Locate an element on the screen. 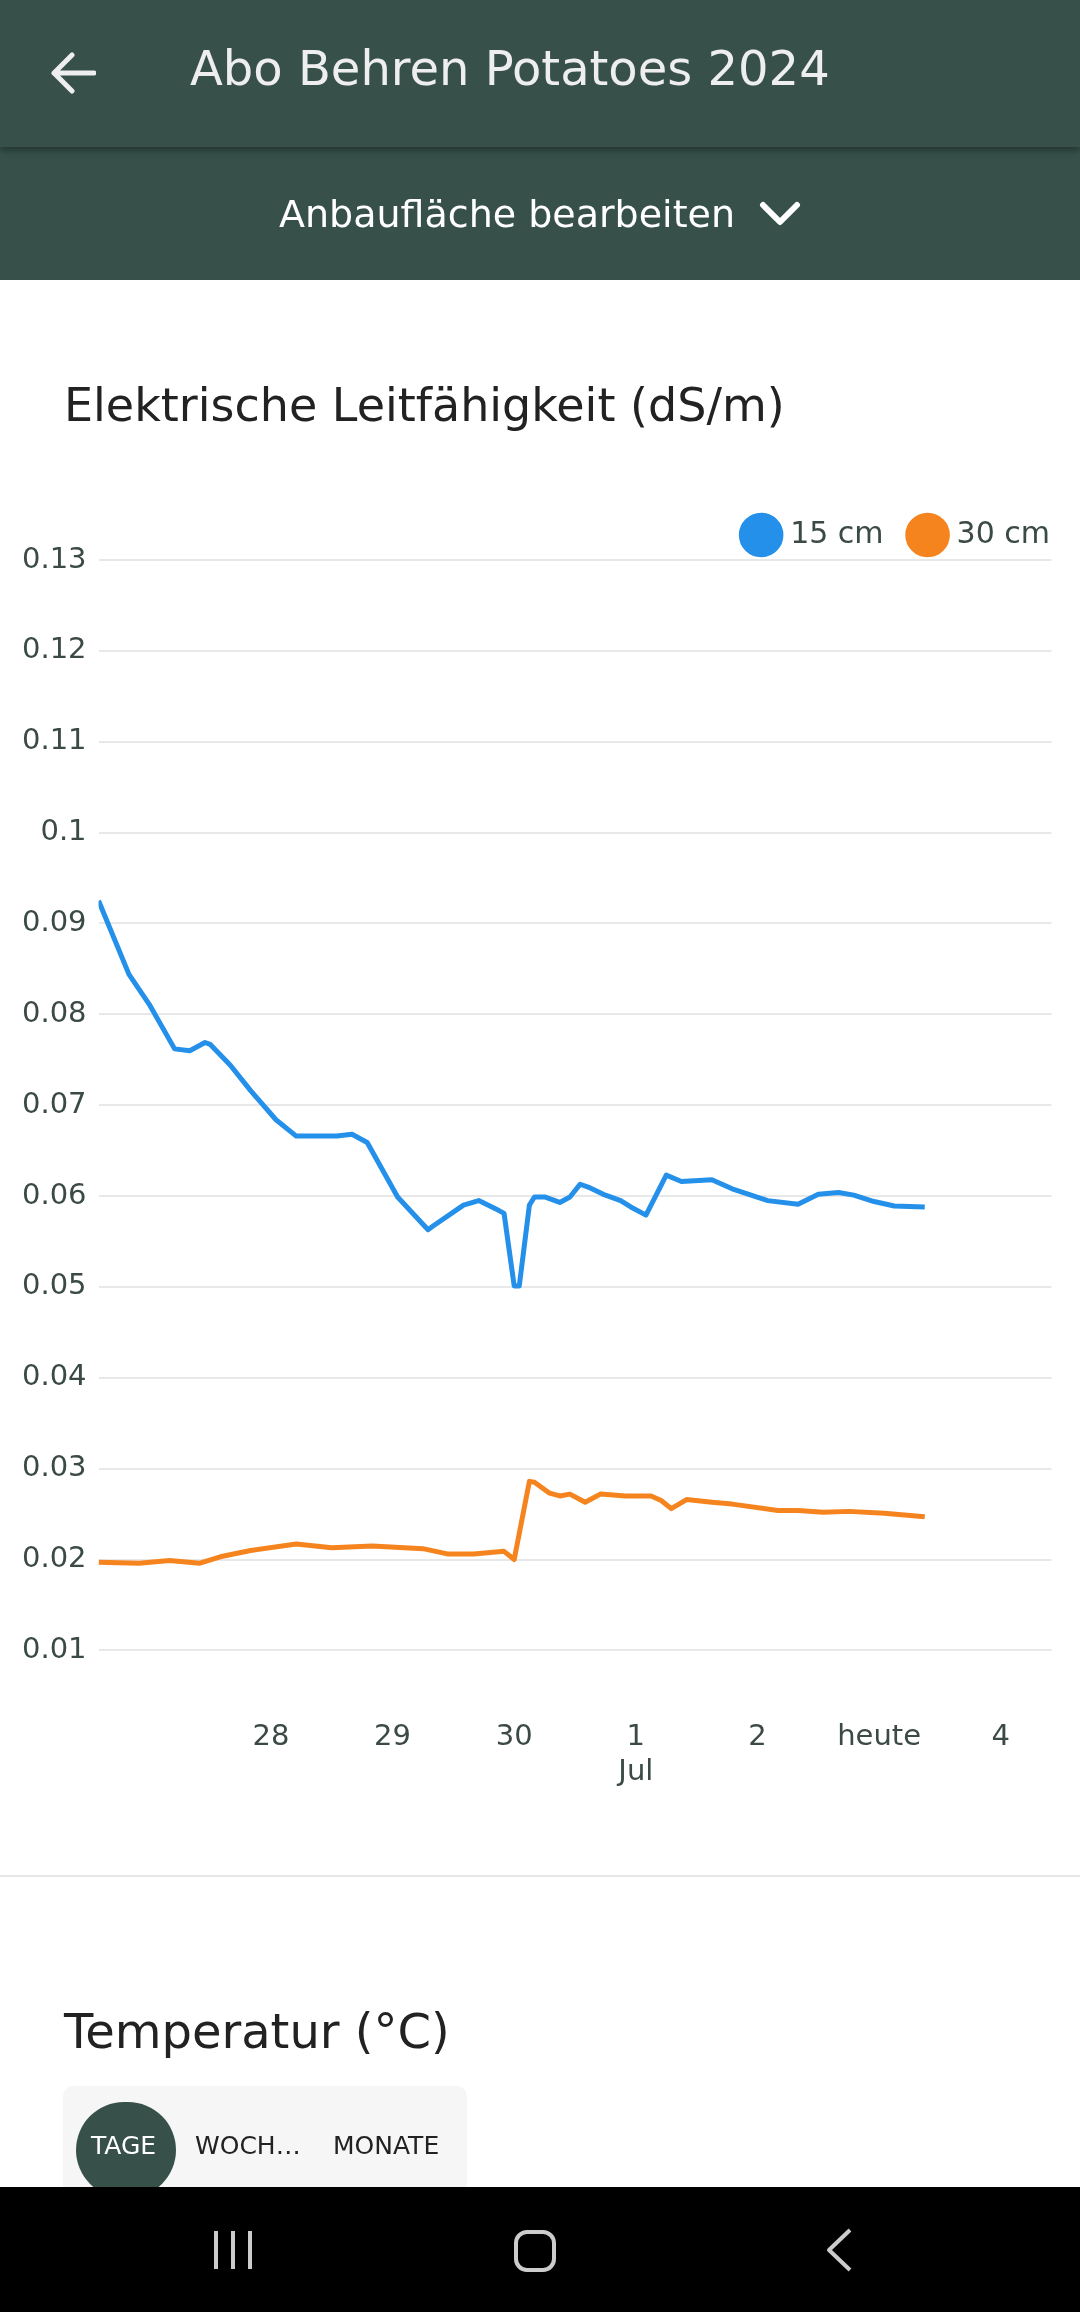 Image resolution: width=1080 pixels, height=2312 pixels. y-tick-label: 0.02 is located at coordinates (54, 1557).